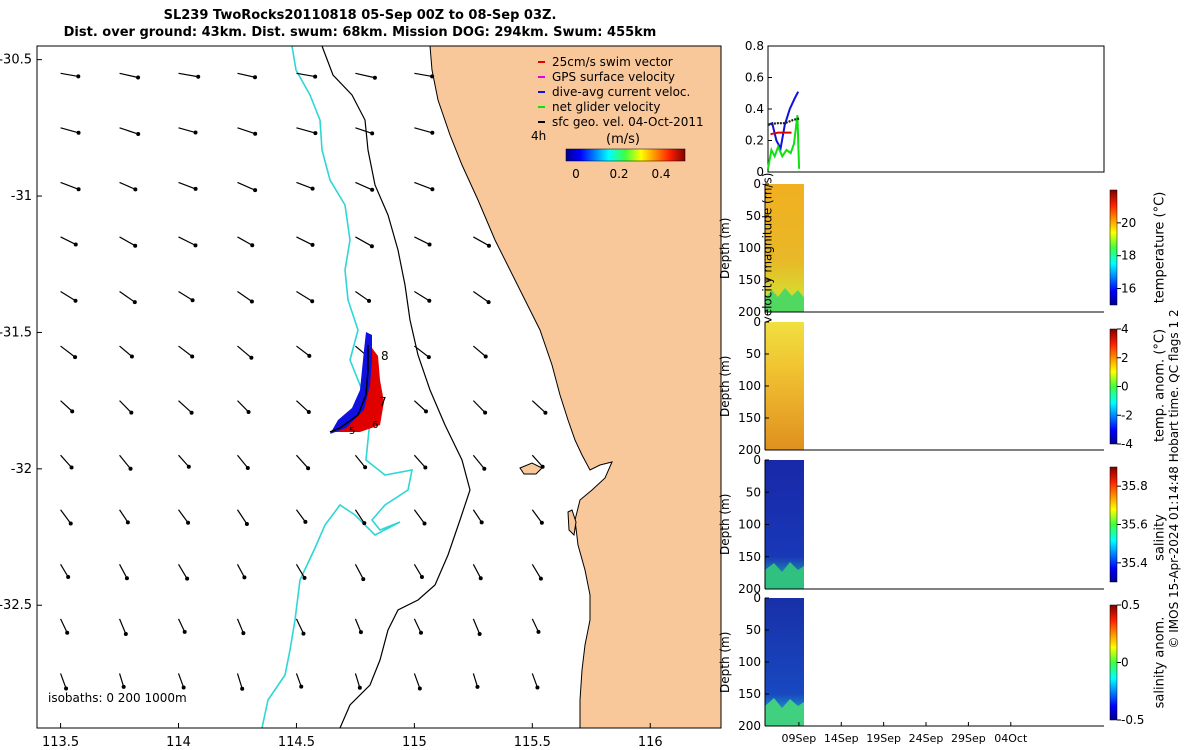 The height and width of the screenshot is (750, 1200). Describe the element at coordinates (749, 694) in the screenshot. I see `depth-tick-label: 150` at that location.